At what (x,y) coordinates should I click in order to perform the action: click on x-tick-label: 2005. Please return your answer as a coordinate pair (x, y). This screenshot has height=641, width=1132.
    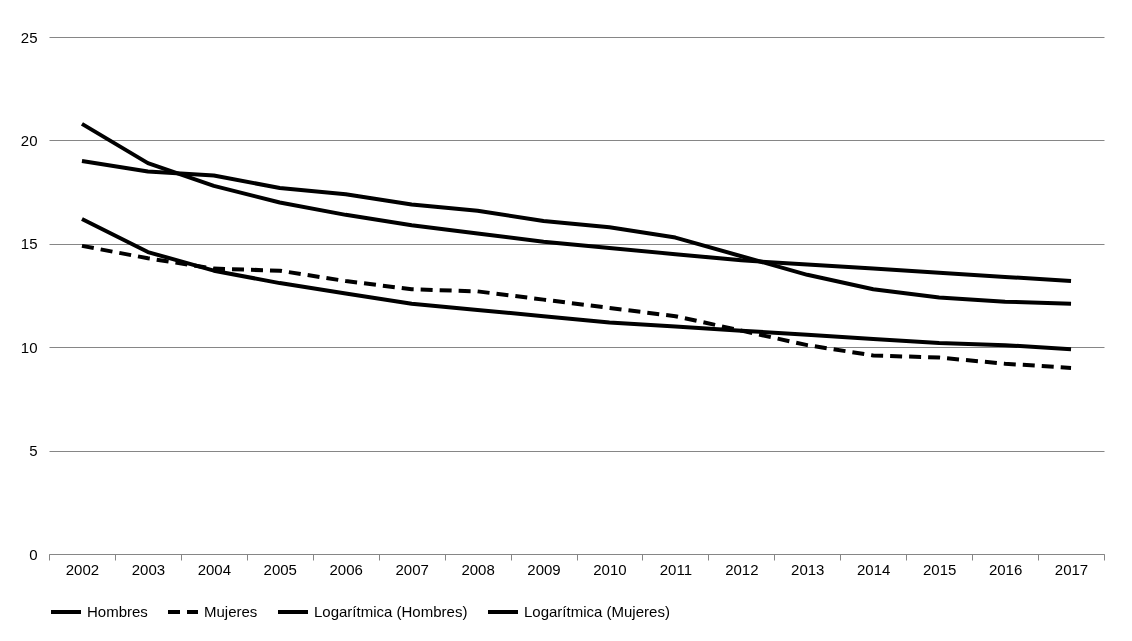
    Looking at the image, I should click on (280, 569).